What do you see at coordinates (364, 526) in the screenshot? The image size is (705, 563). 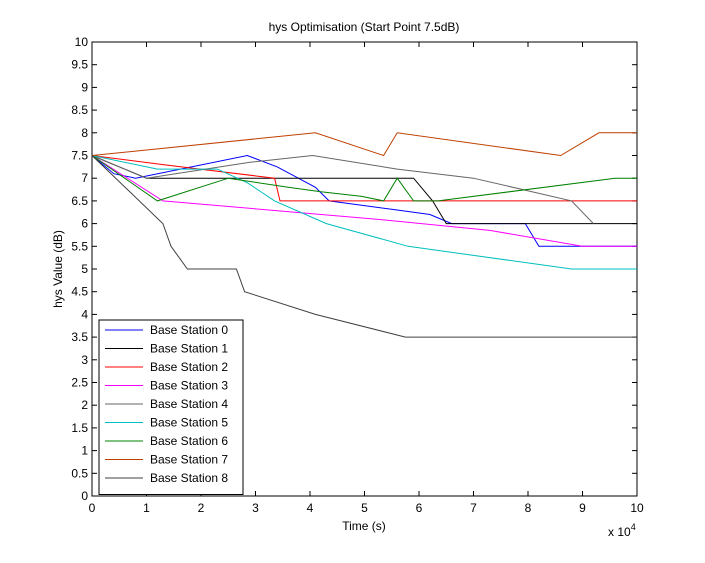 I see `x-axis-label: Time (s)` at bounding box center [364, 526].